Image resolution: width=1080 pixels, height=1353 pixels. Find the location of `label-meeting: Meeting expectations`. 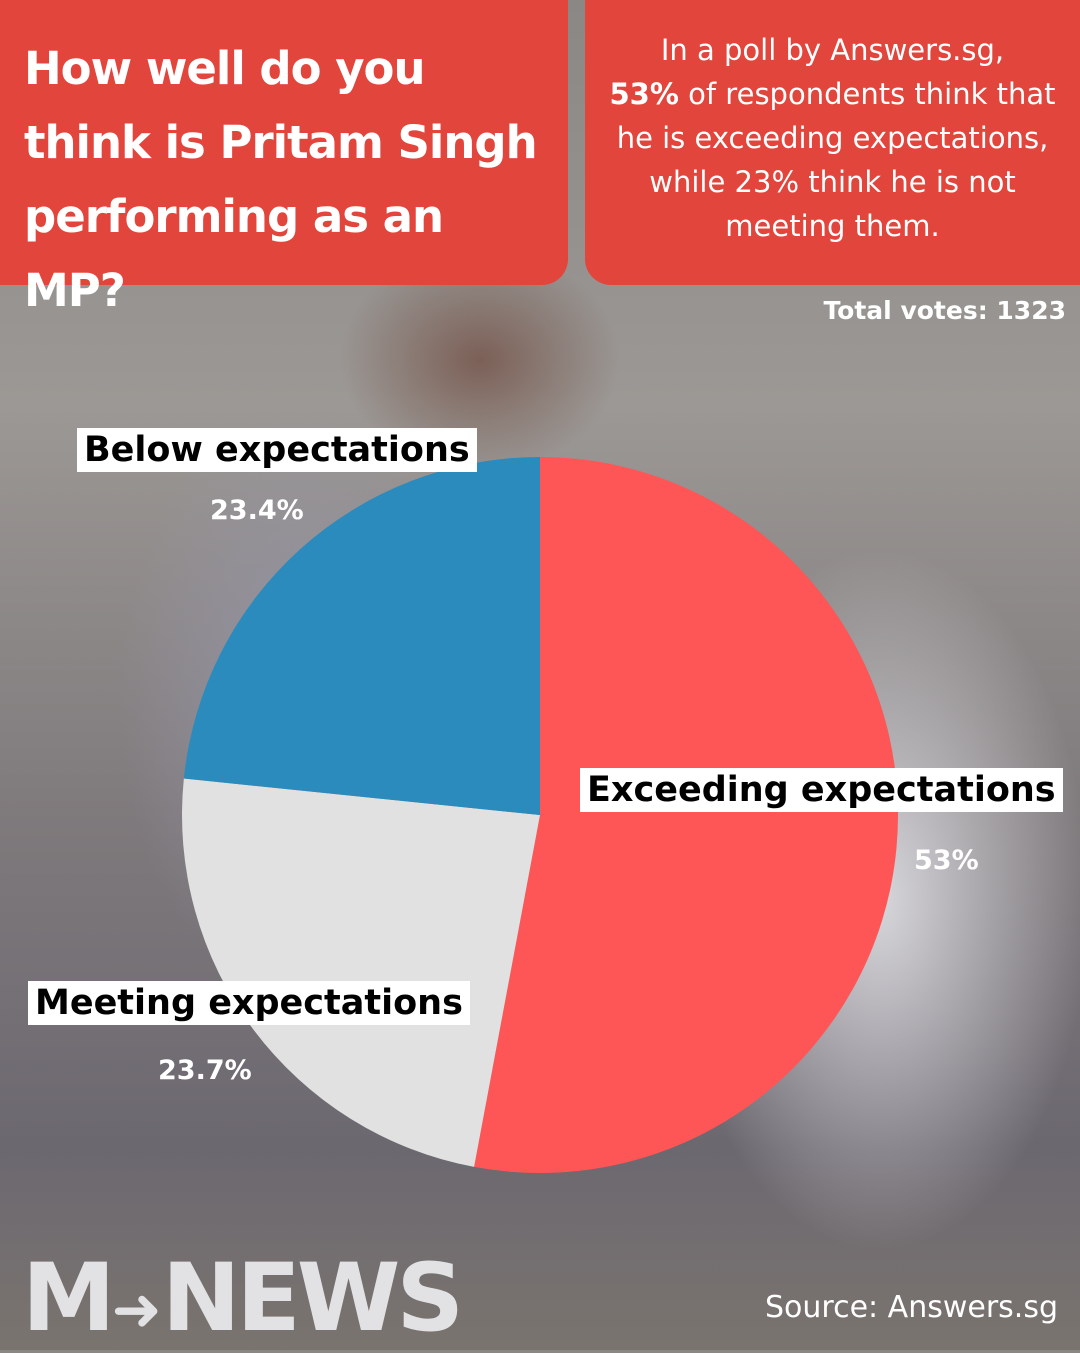

label-meeting: Meeting expectations is located at coordinates (249, 1003).